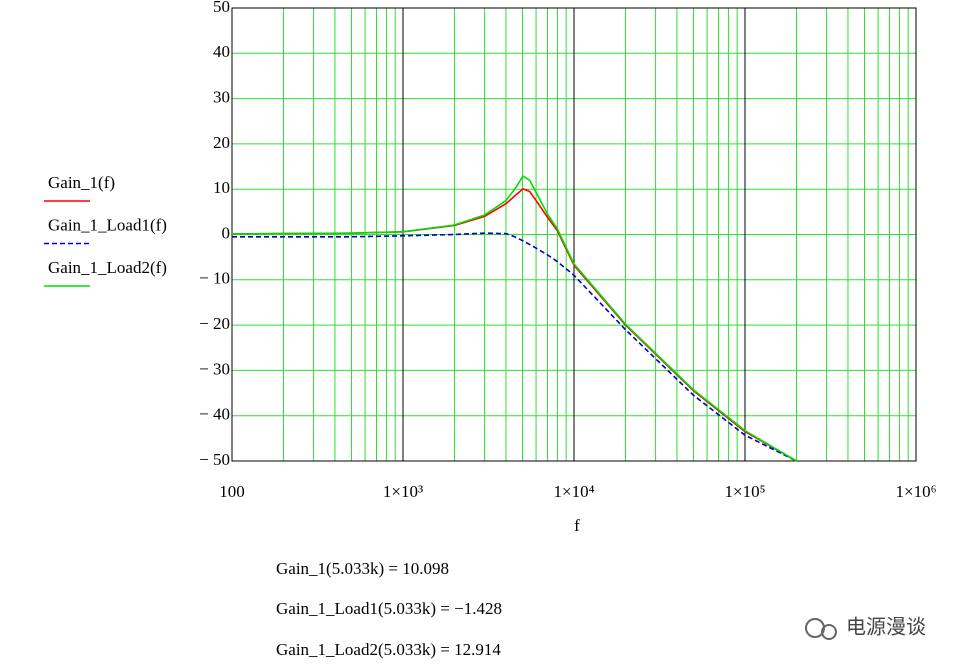 This screenshot has width=974, height=670. I want to click on annotation: Gain_1_Load2(5.033k) = 12.914, so click(388, 649).